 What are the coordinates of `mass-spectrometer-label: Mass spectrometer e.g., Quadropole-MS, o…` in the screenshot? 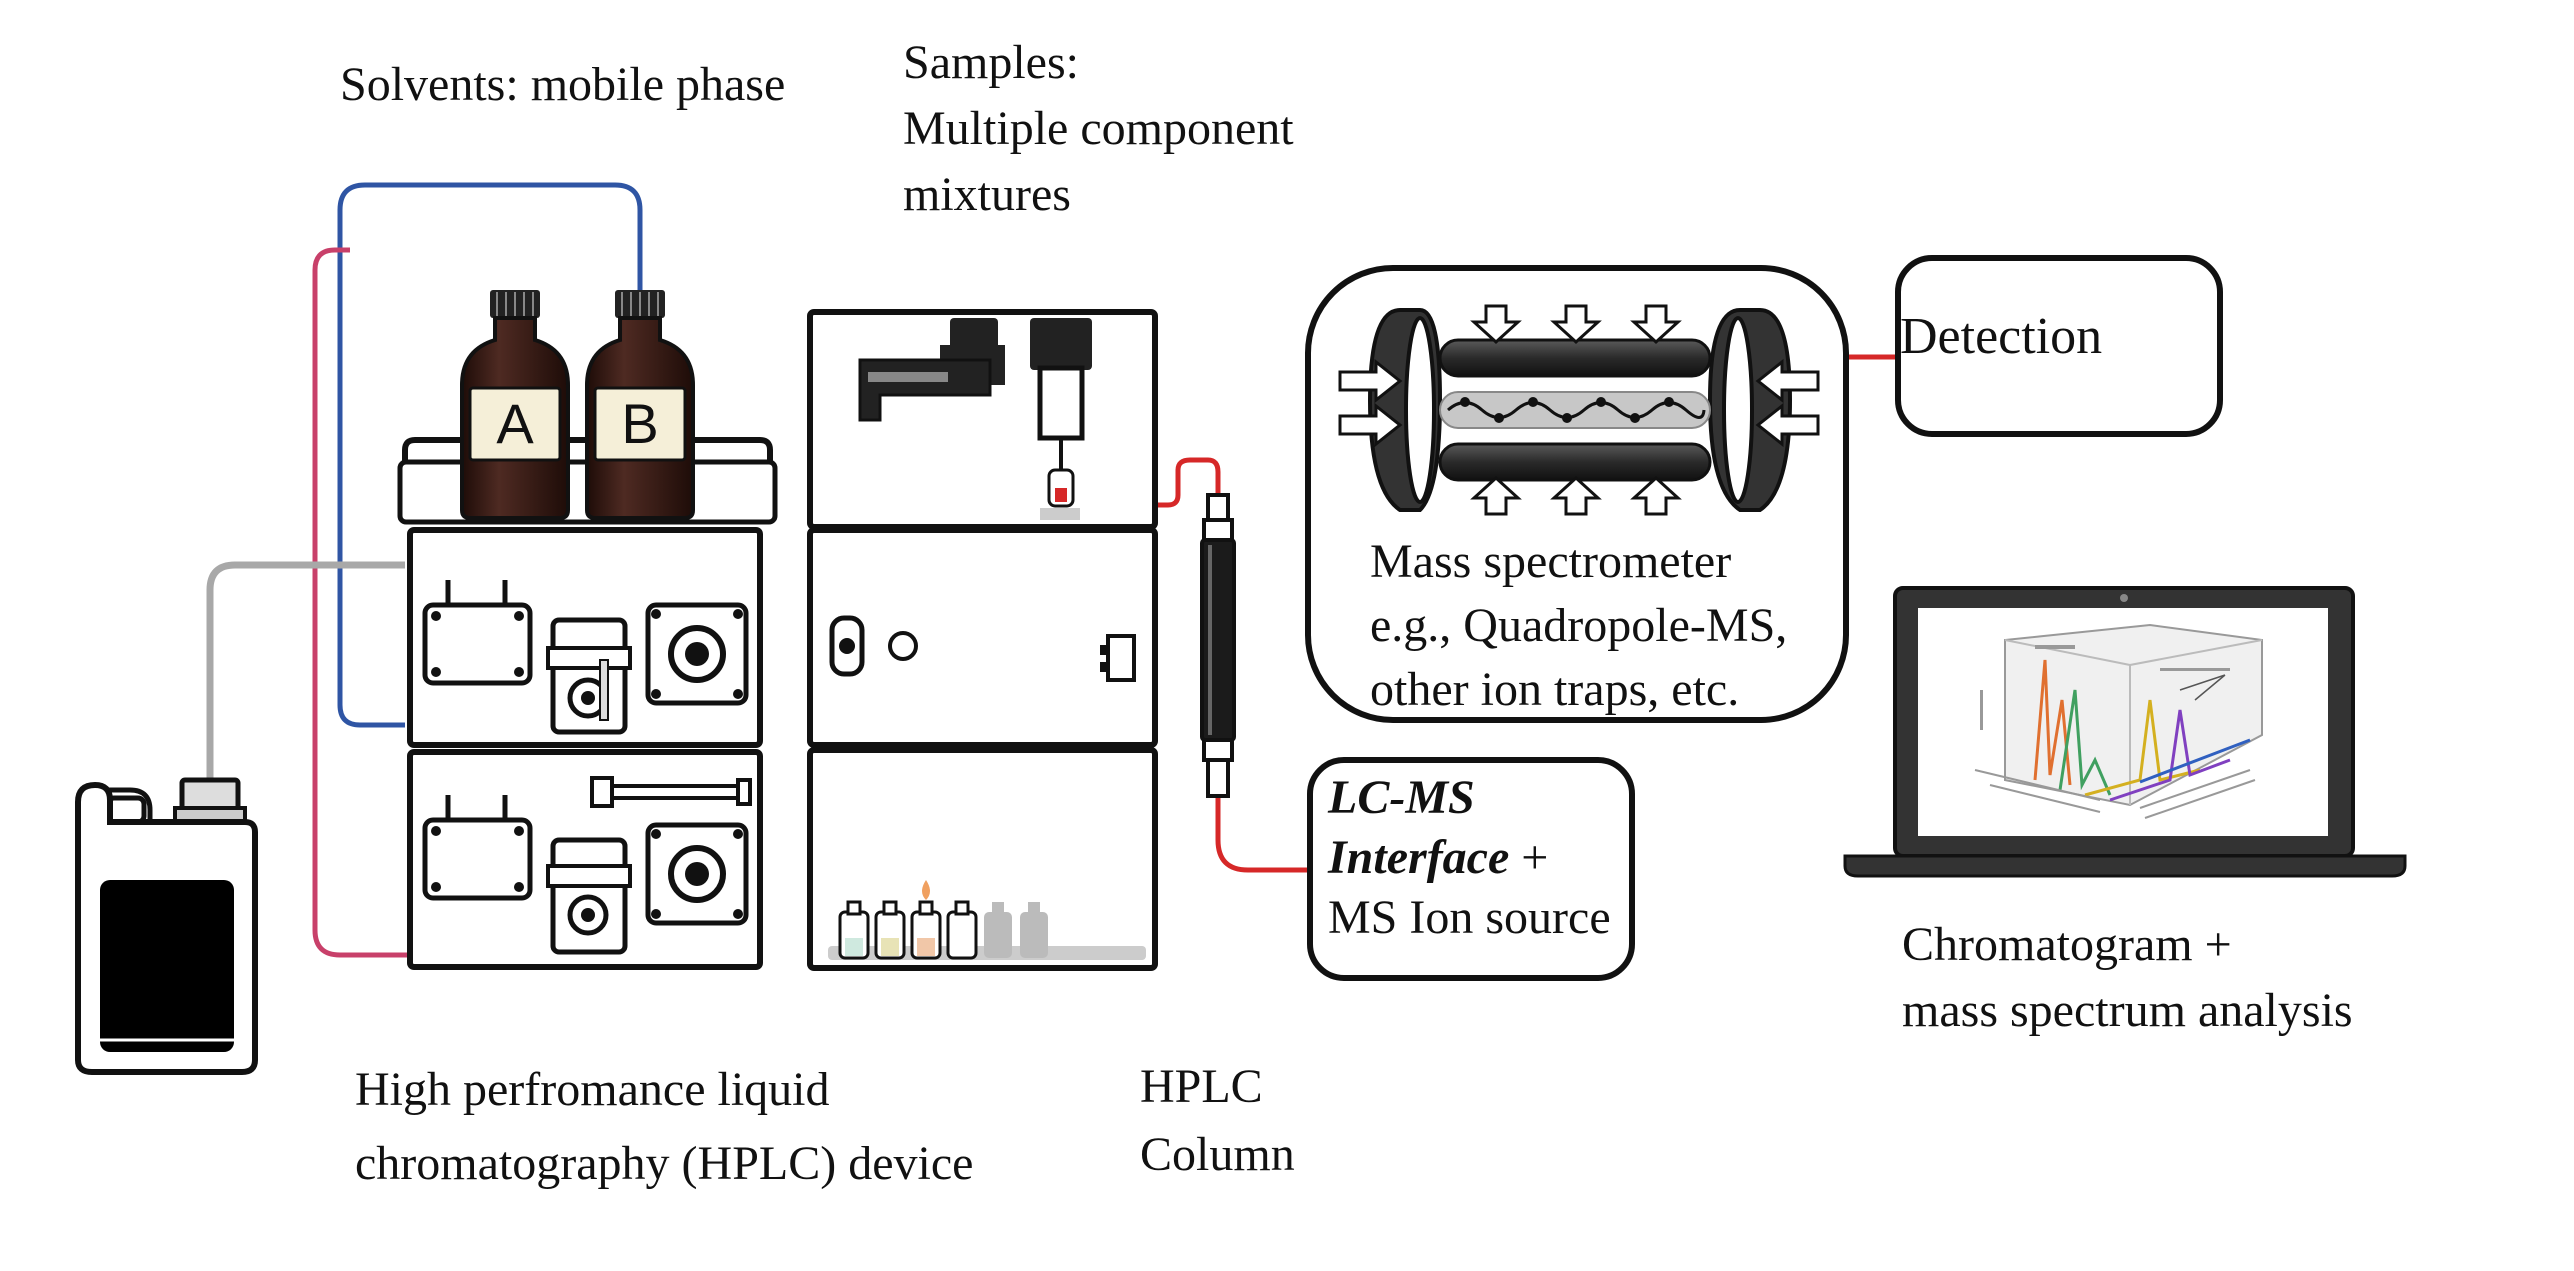 It's located at (1578, 626).